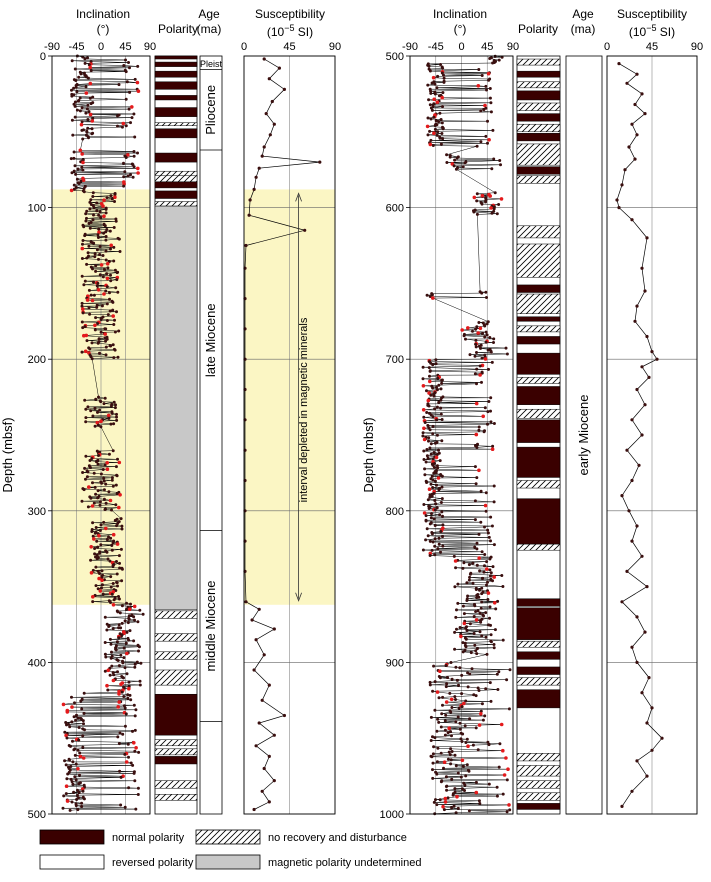 The width and height of the screenshot is (711, 882). What do you see at coordinates (395, 209) in the screenshot?
I see `depth-tick-label: 600` at bounding box center [395, 209].